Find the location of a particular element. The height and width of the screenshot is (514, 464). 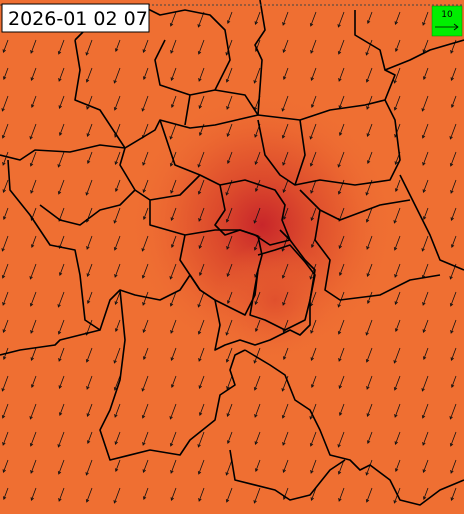

hotspot-tail is located at coordinates (275, 300).